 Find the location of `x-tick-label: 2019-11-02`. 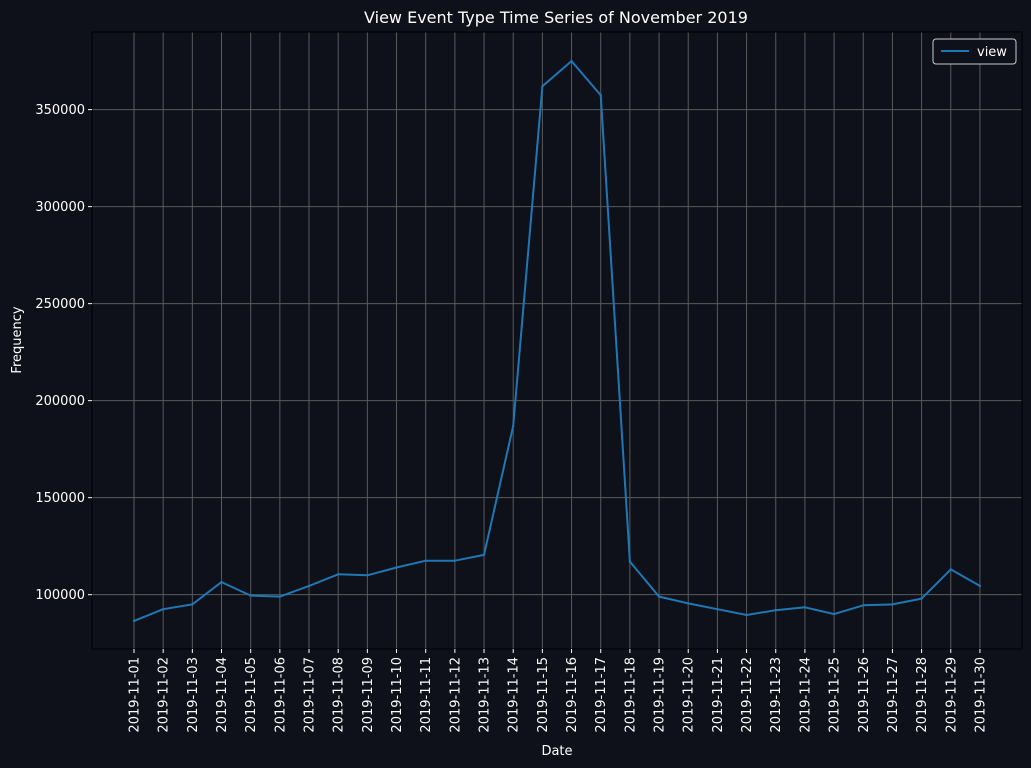

x-tick-label: 2019-11-02 is located at coordinates (164, 695).